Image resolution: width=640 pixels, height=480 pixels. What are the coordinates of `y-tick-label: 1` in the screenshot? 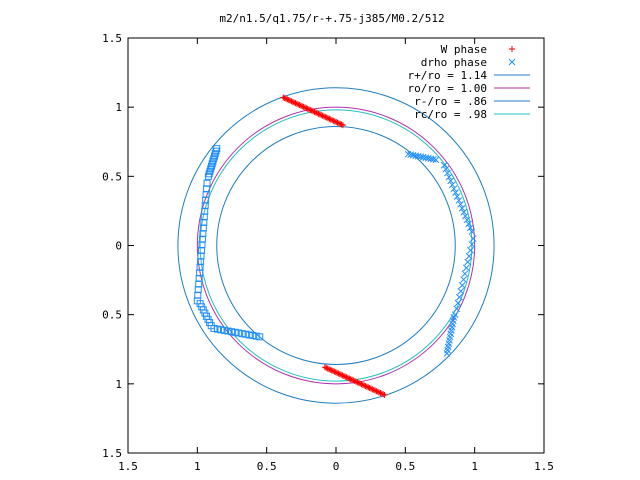 It's located at (118, 107).